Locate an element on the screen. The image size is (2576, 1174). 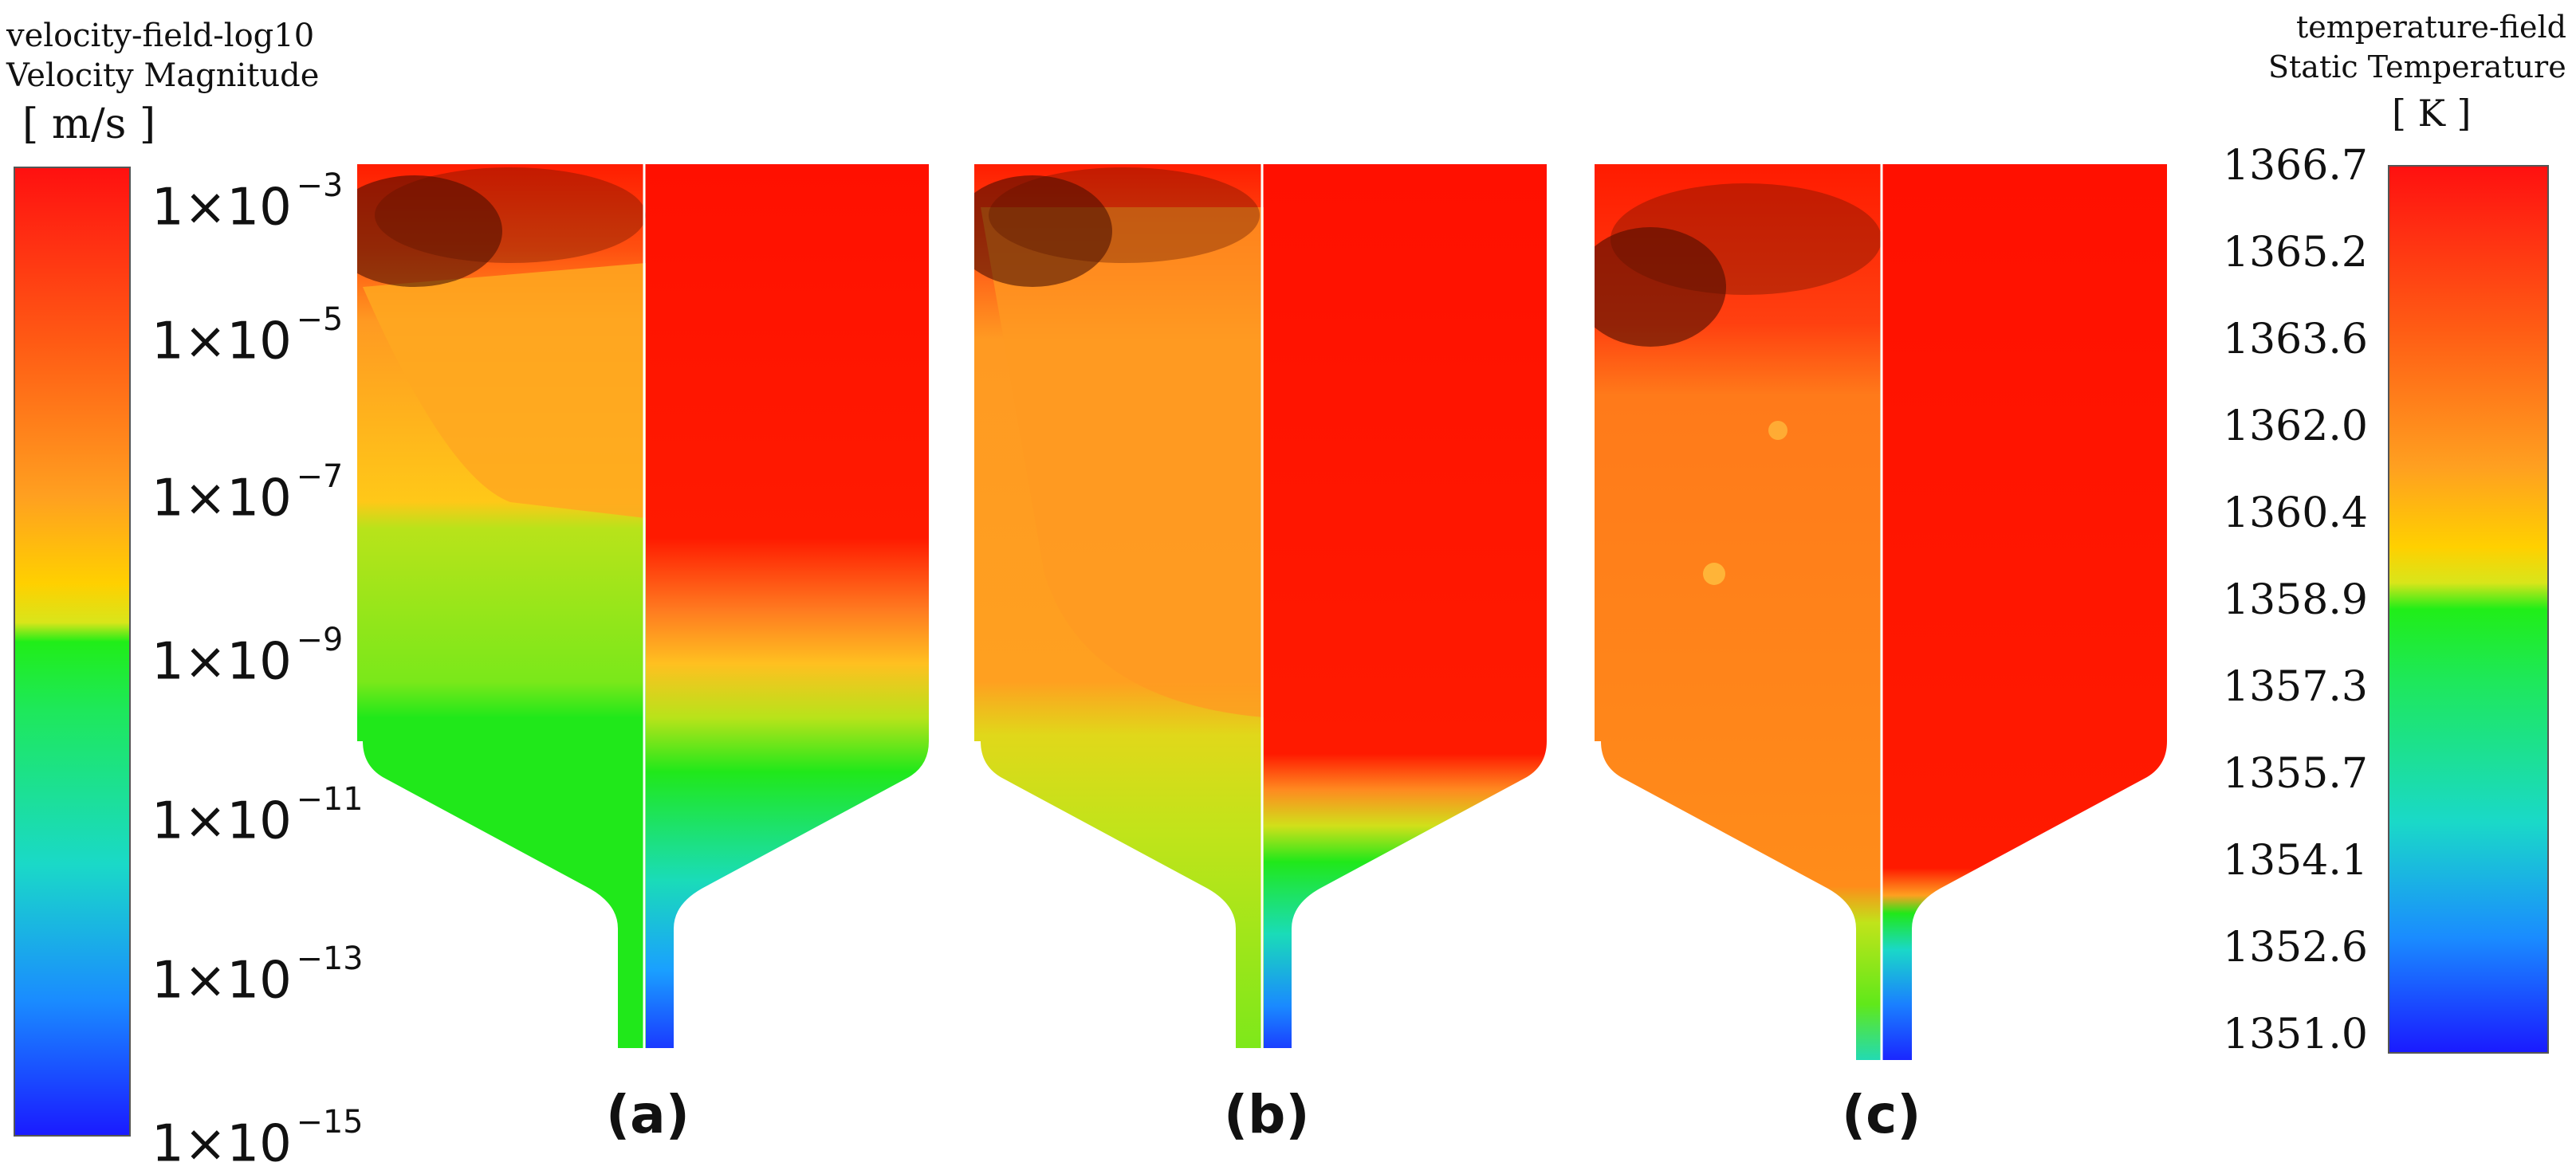
temperature-tick-6: 1358.9 is located at coordinates (2296, 600).